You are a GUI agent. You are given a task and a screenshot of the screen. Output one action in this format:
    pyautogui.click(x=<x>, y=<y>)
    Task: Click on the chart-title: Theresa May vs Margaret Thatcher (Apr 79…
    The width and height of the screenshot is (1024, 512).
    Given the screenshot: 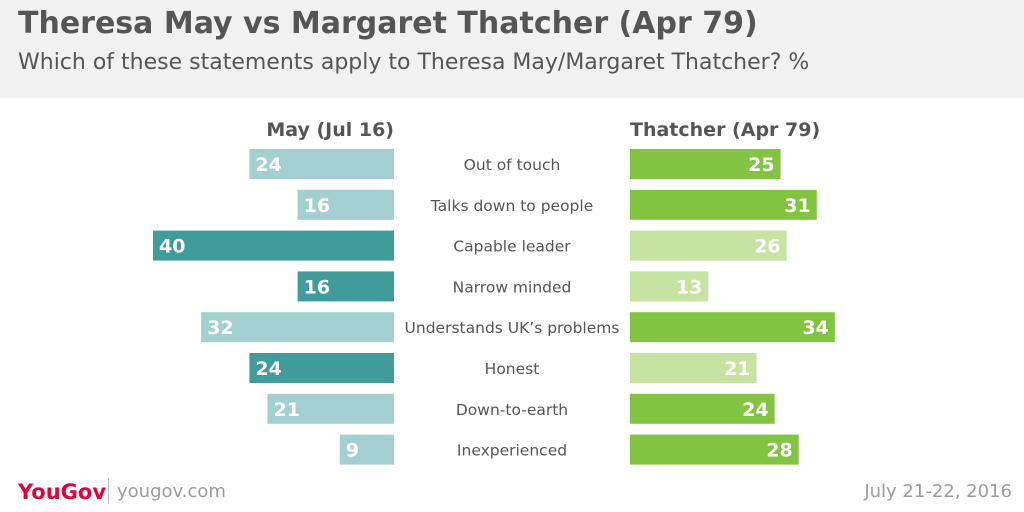 What is the action you would take?
    pyautogui.click(x=388, y=23)
    